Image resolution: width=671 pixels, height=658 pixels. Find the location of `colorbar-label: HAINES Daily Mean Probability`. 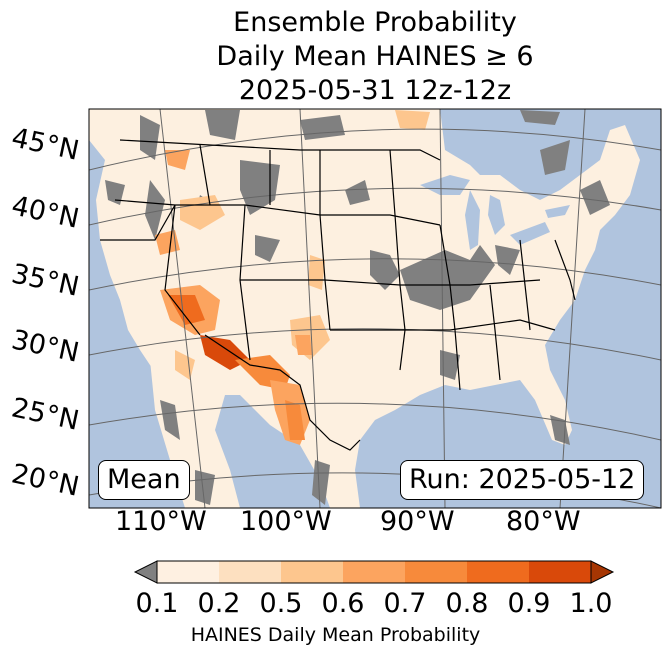

colorbar-label: HAINES Daily Mean Probability is located at coordinates (335, 635).